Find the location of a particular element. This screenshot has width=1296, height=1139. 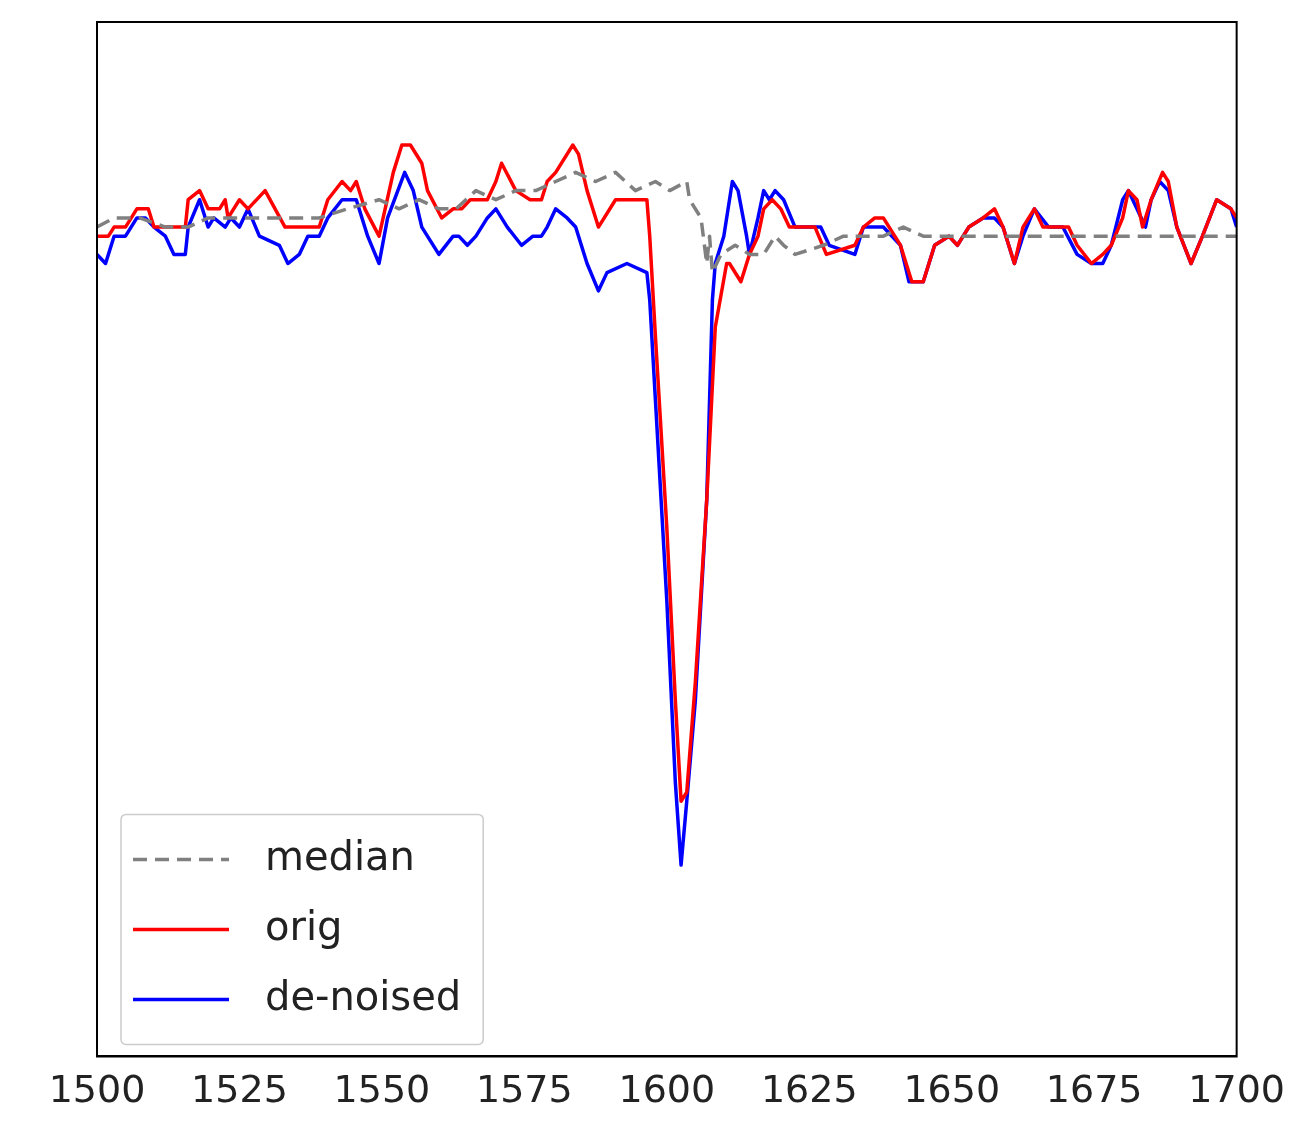

x-tick-label: 1650 is located at coordinates (952, 1089).